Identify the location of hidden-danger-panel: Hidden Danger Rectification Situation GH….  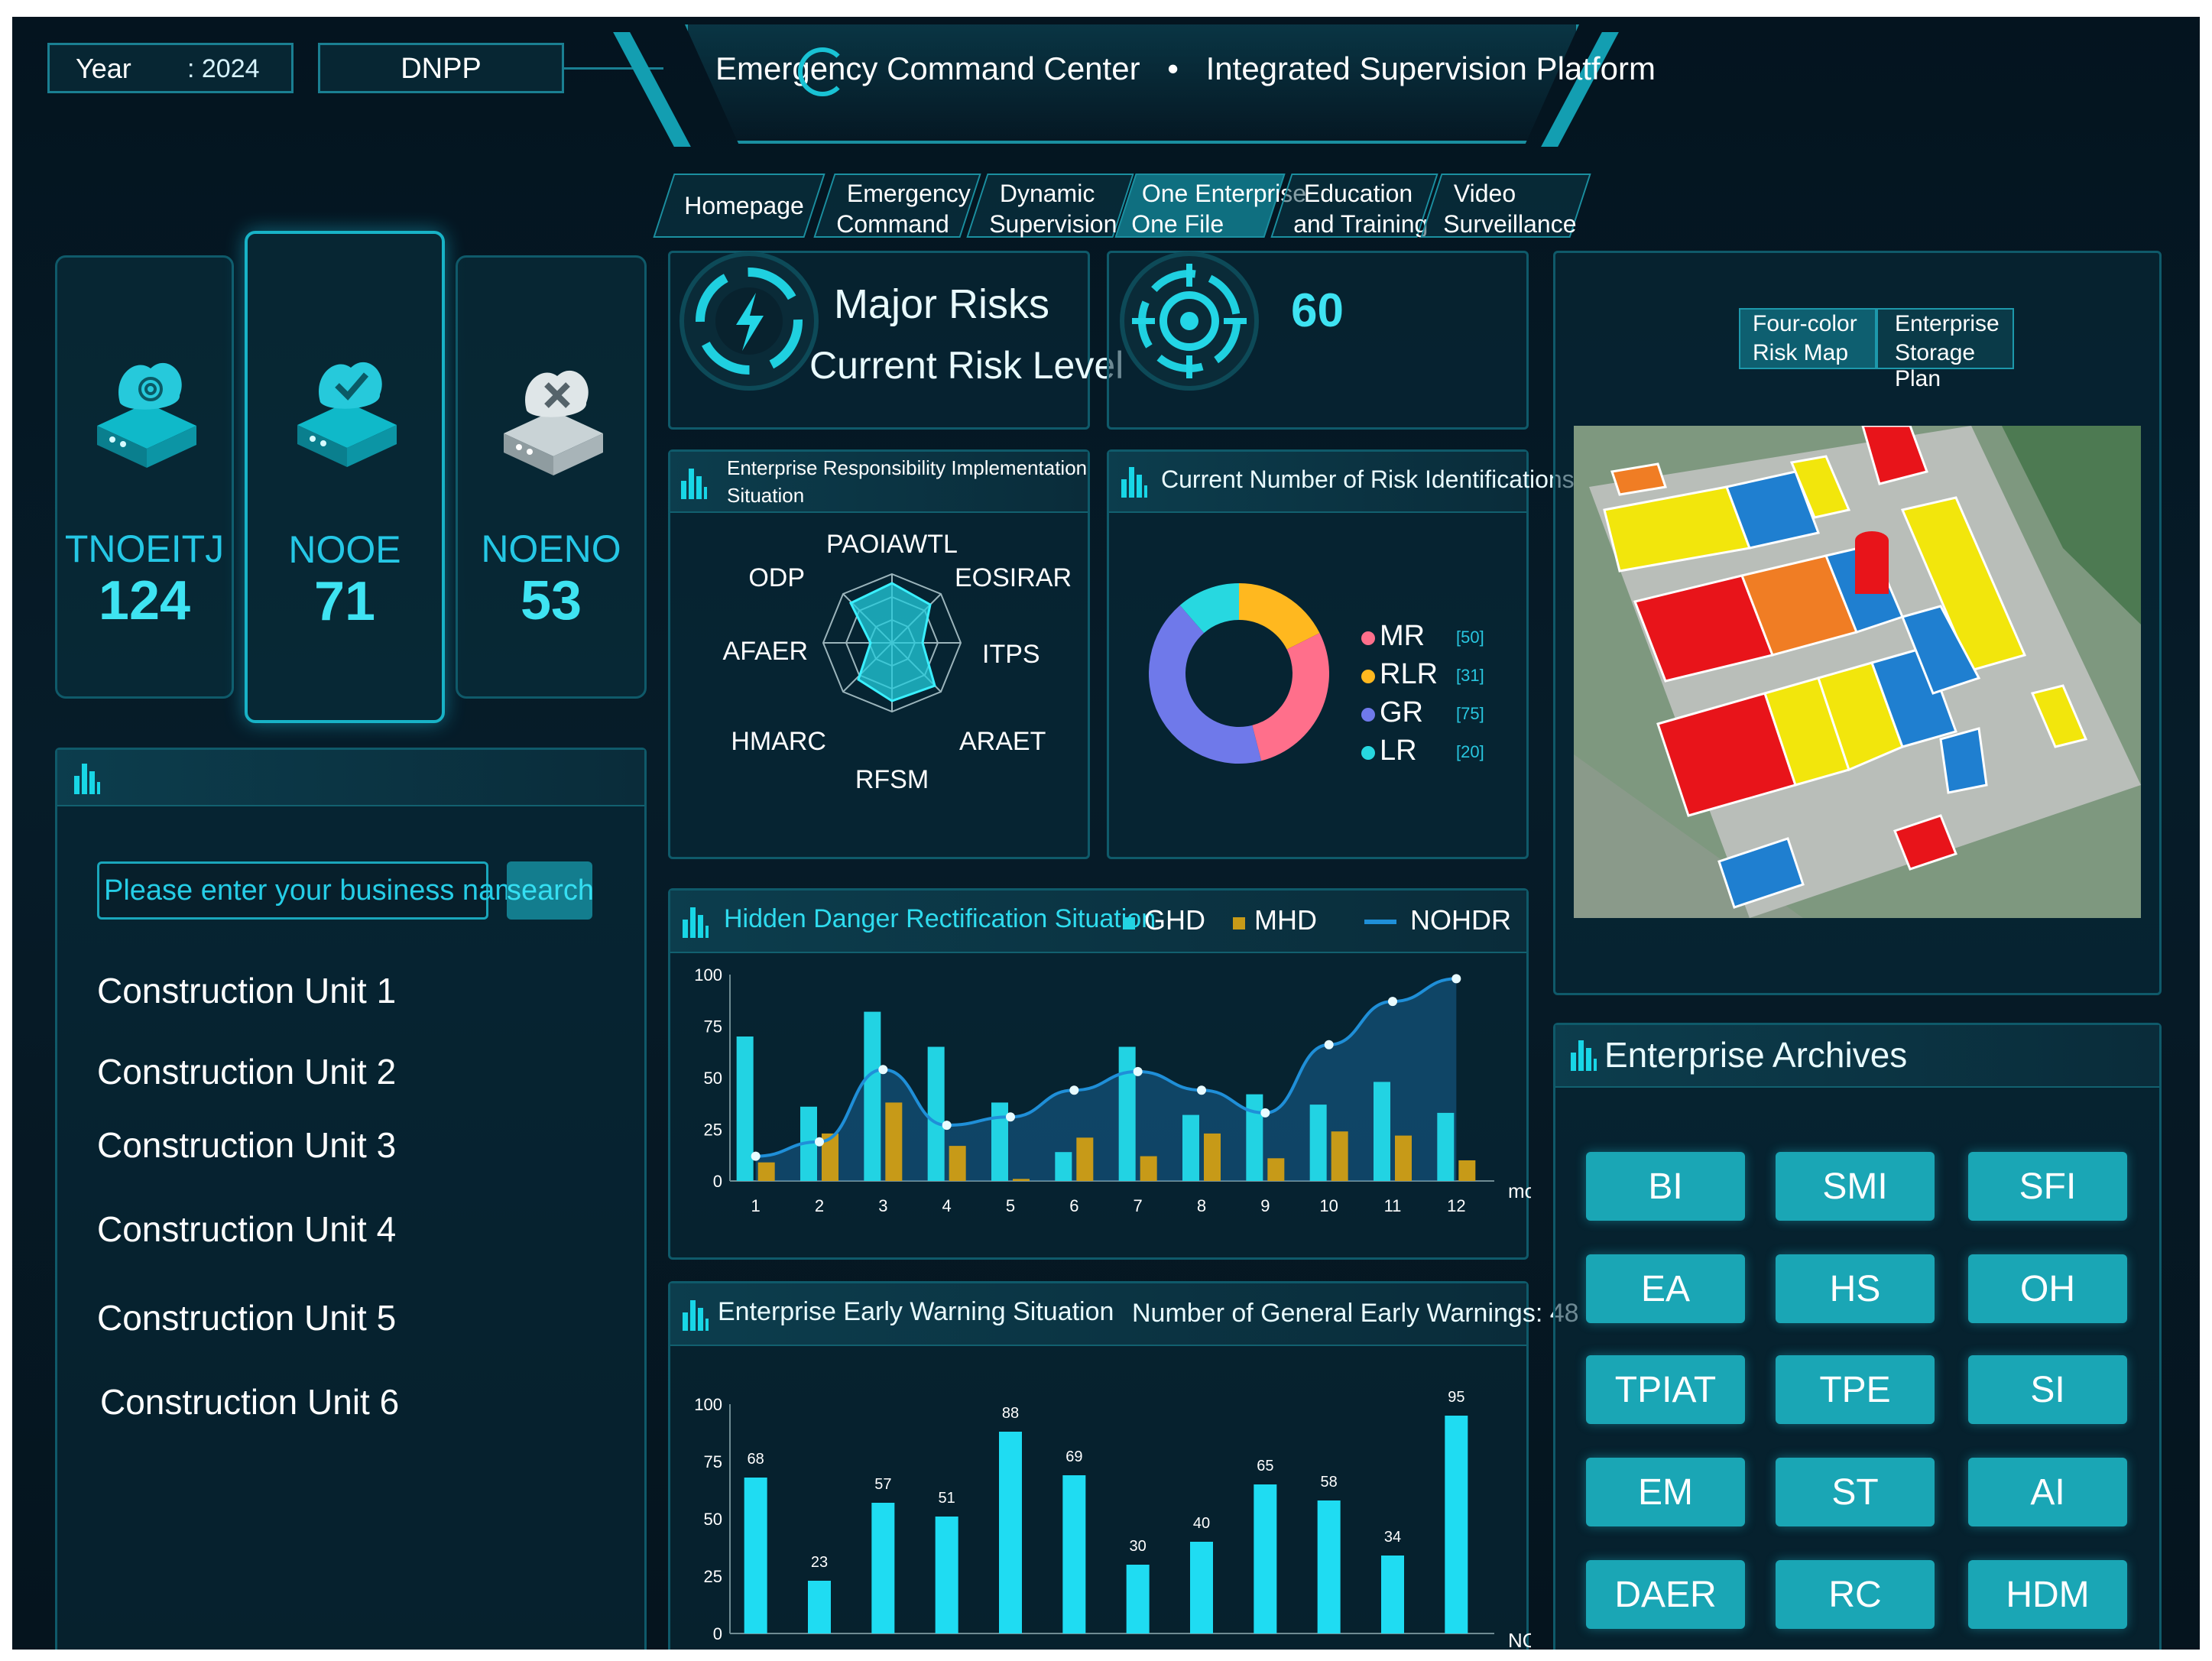
(1099, 1074).